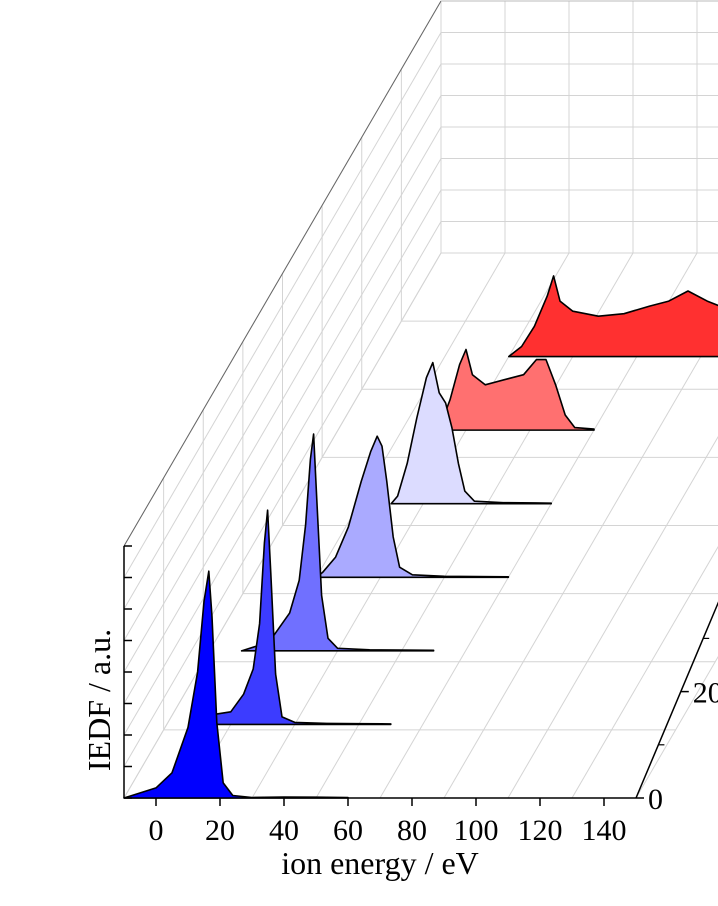 Image resolution: width=718 pixels, height=906 pixels. Describe the element at coordinates (514, 389) in the screenshot. I see `series-6-area` at that location.